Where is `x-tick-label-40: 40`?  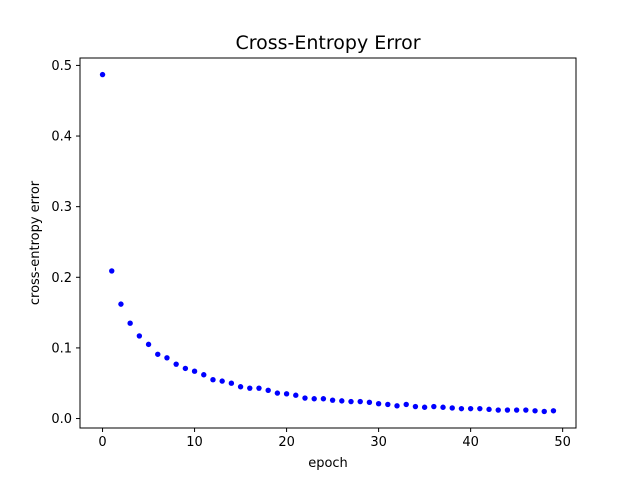
x-tick-label-40: 40 is located at coordinates (470, 442).